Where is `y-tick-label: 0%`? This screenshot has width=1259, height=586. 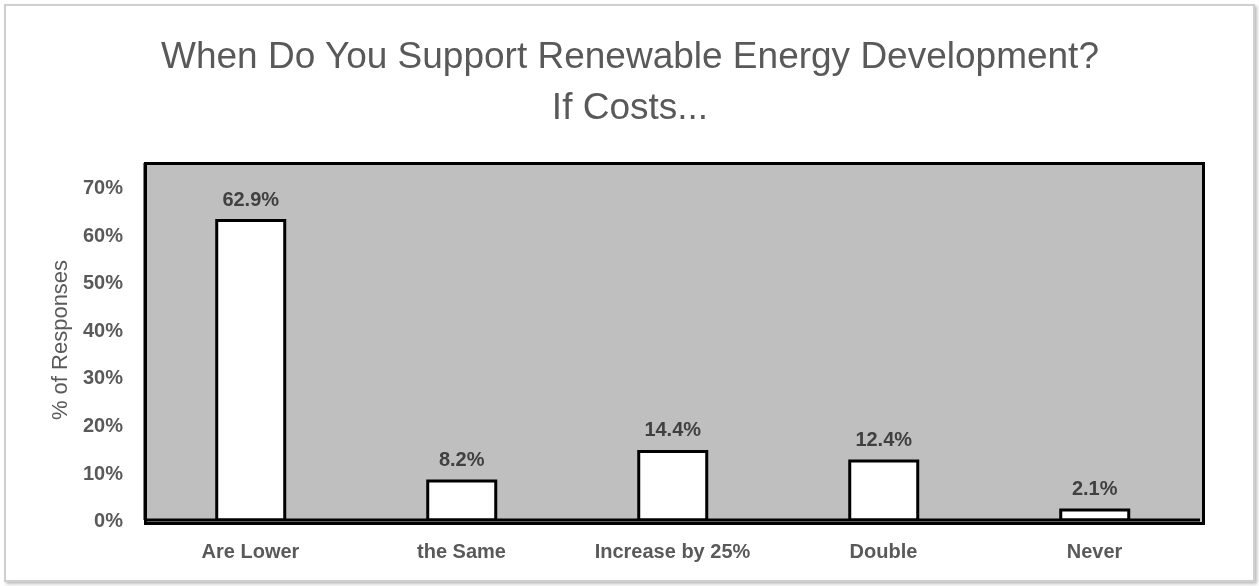
y-tick-label: 0% is located at coordinates (109, 520).